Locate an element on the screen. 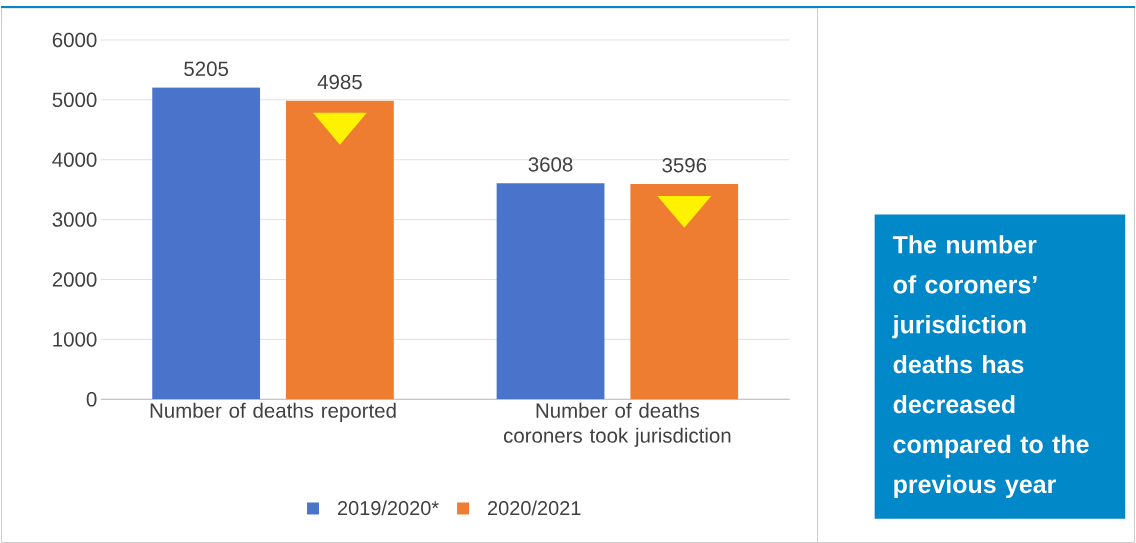  y-tick-label: 5000 is located at coordinates (74, 100).